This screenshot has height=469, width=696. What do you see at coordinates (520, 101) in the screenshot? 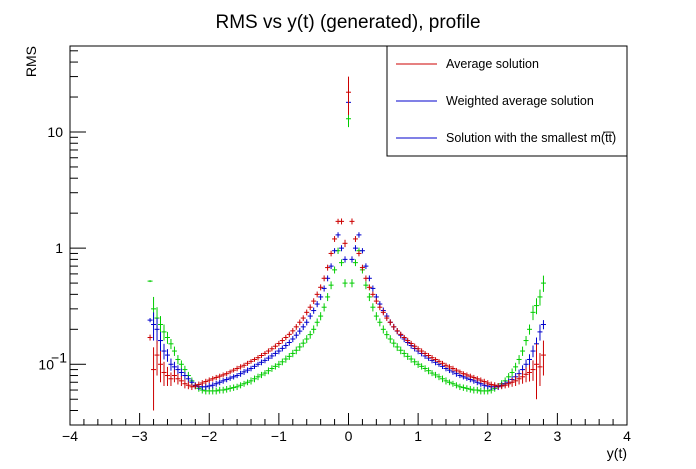
I see `legend-label: Weighted average solution` at bounding box center [520, 101].